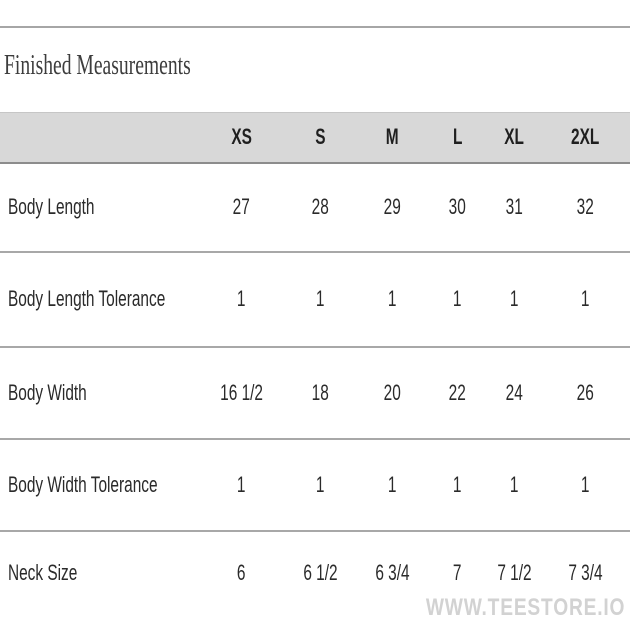 This screenshot has height=630, width=630. I want to click on table-row-neck-size: Neck Size 6 6 1/2 6 3/4 7 7 1/2 7 3/4, so click(315, 573).